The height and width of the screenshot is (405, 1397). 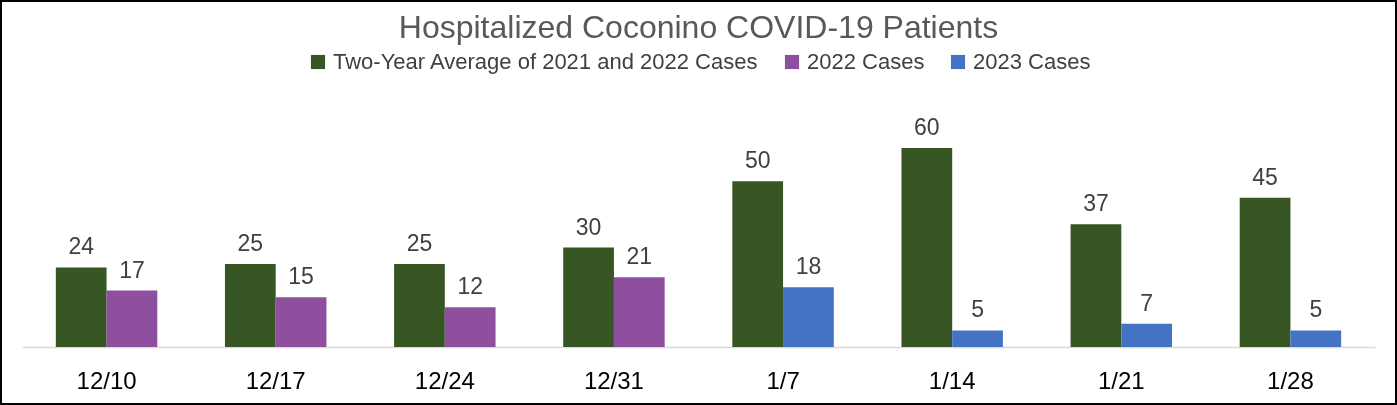 I want to click on legend-label: Two-Year Average of 2021 and 2022 Cases, so click(x=545, y=61).